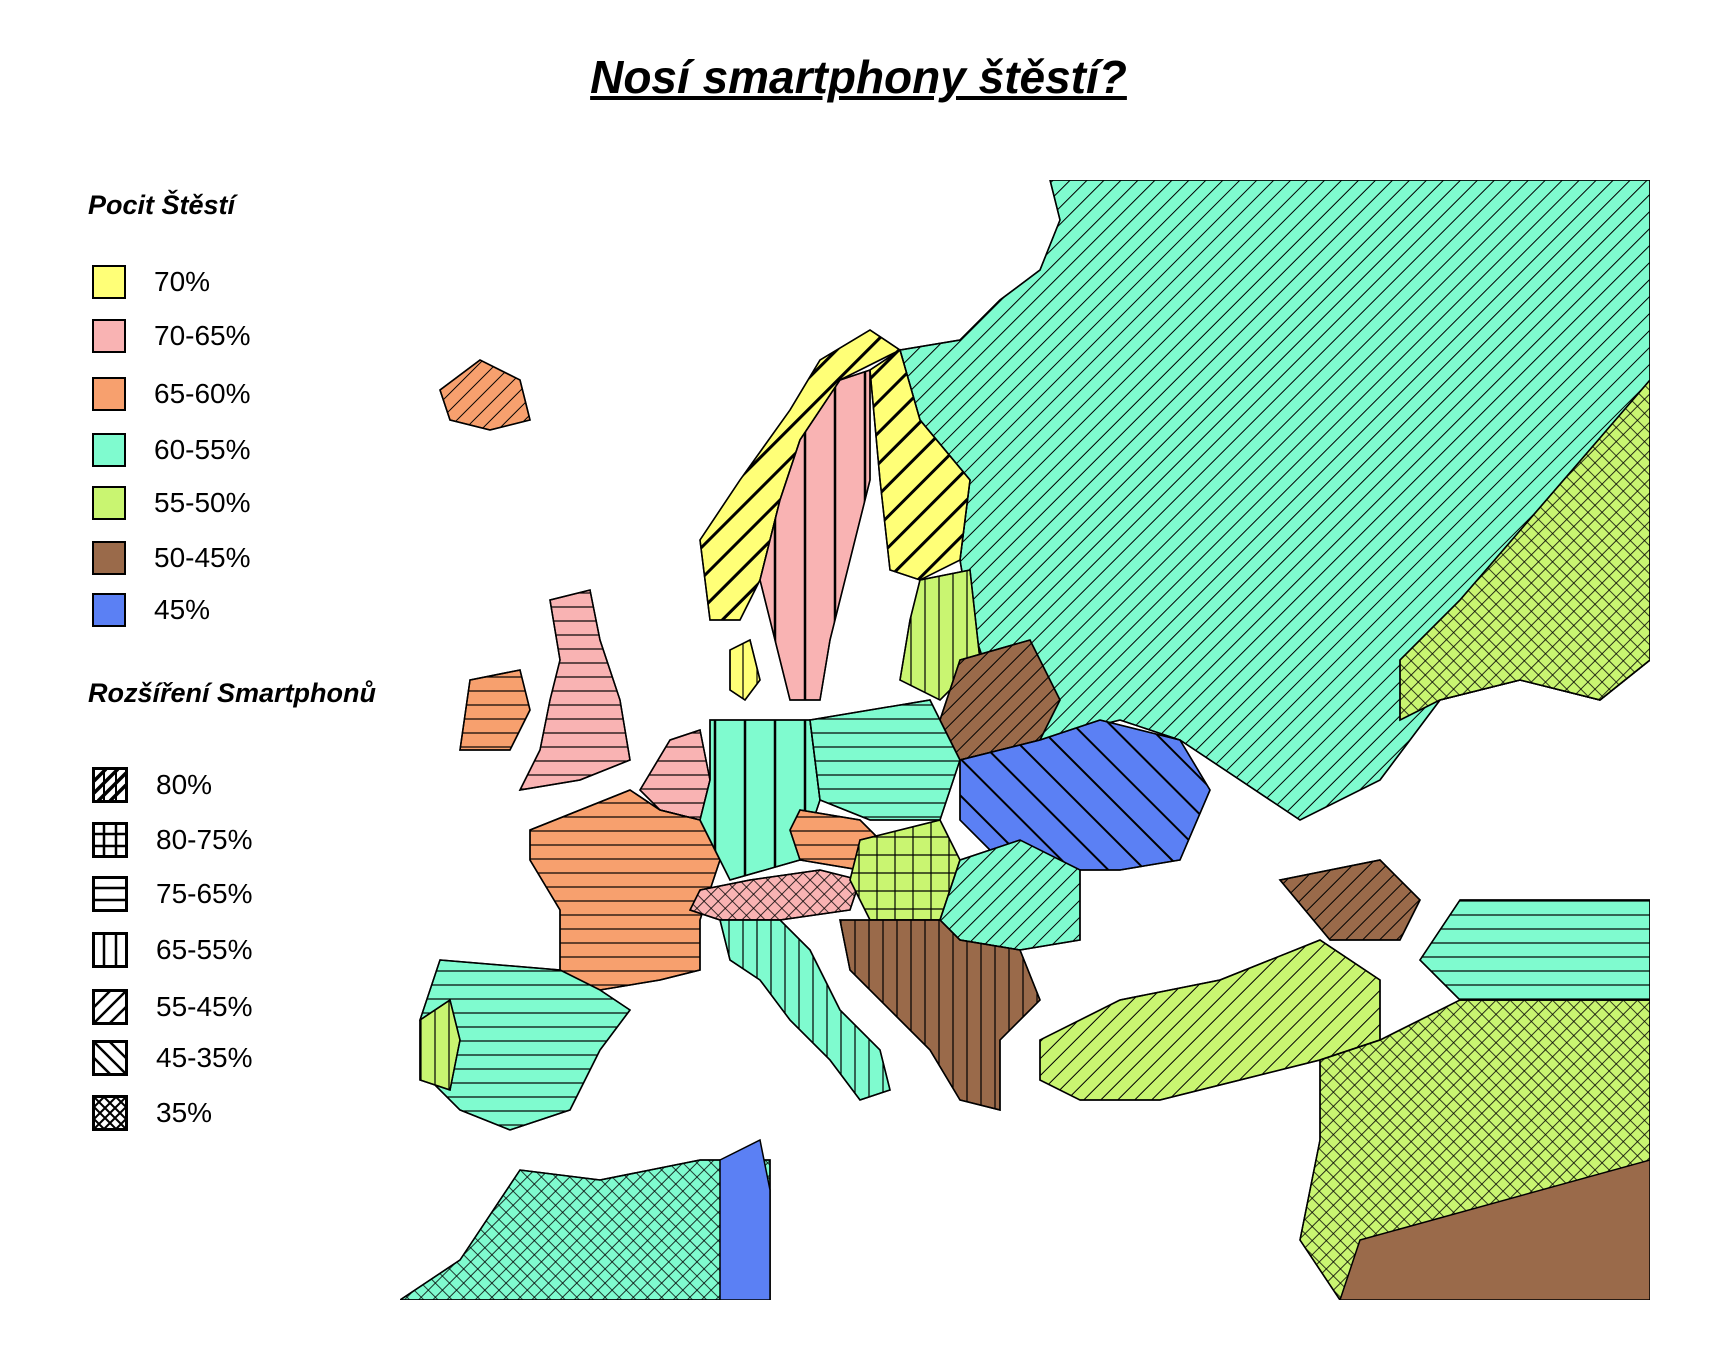 This screenshot has height=1362, width=1717. I want to click on smartphone-legend-item-75-65: 75-65%, so click(172, 894).